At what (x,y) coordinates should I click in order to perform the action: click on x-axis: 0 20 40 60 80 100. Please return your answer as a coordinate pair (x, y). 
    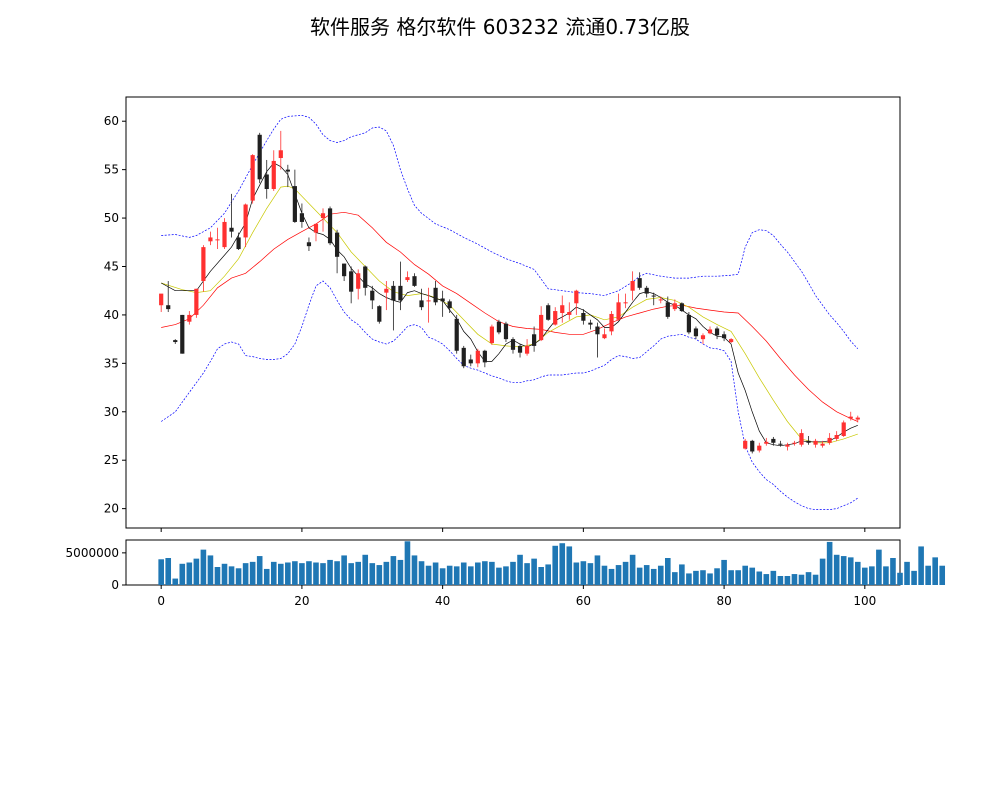
    Looking at the image, I should click on (516, 596).